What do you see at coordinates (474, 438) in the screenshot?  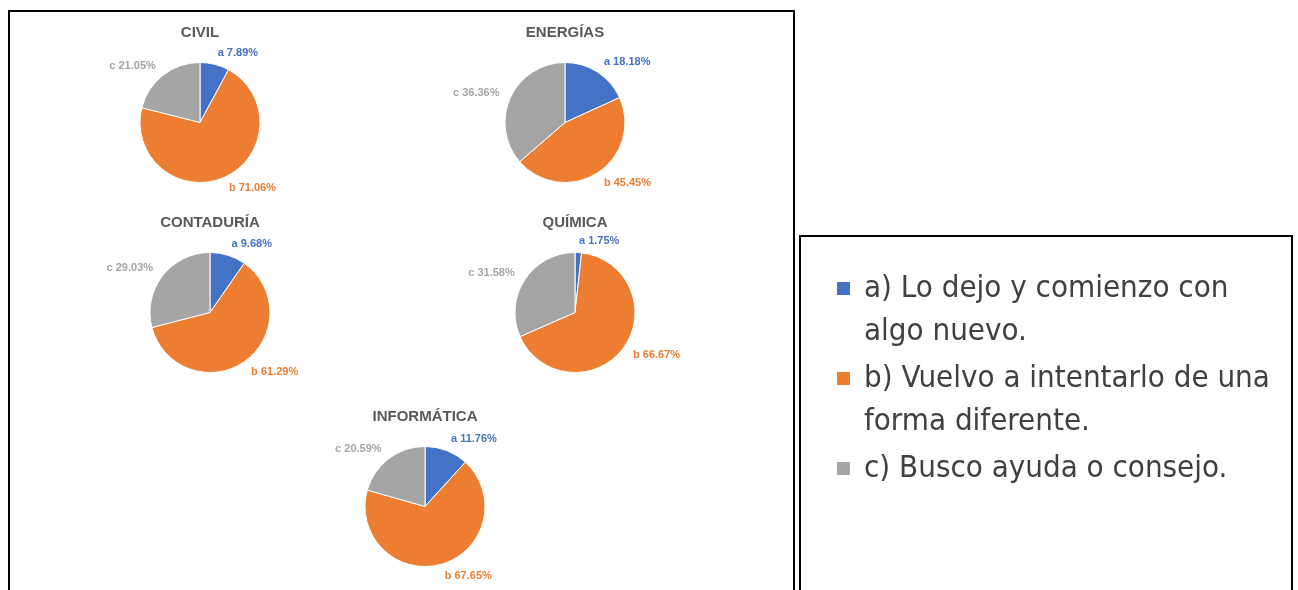 I see `data-label: a 11.76%` at bounding box center [474, 438].